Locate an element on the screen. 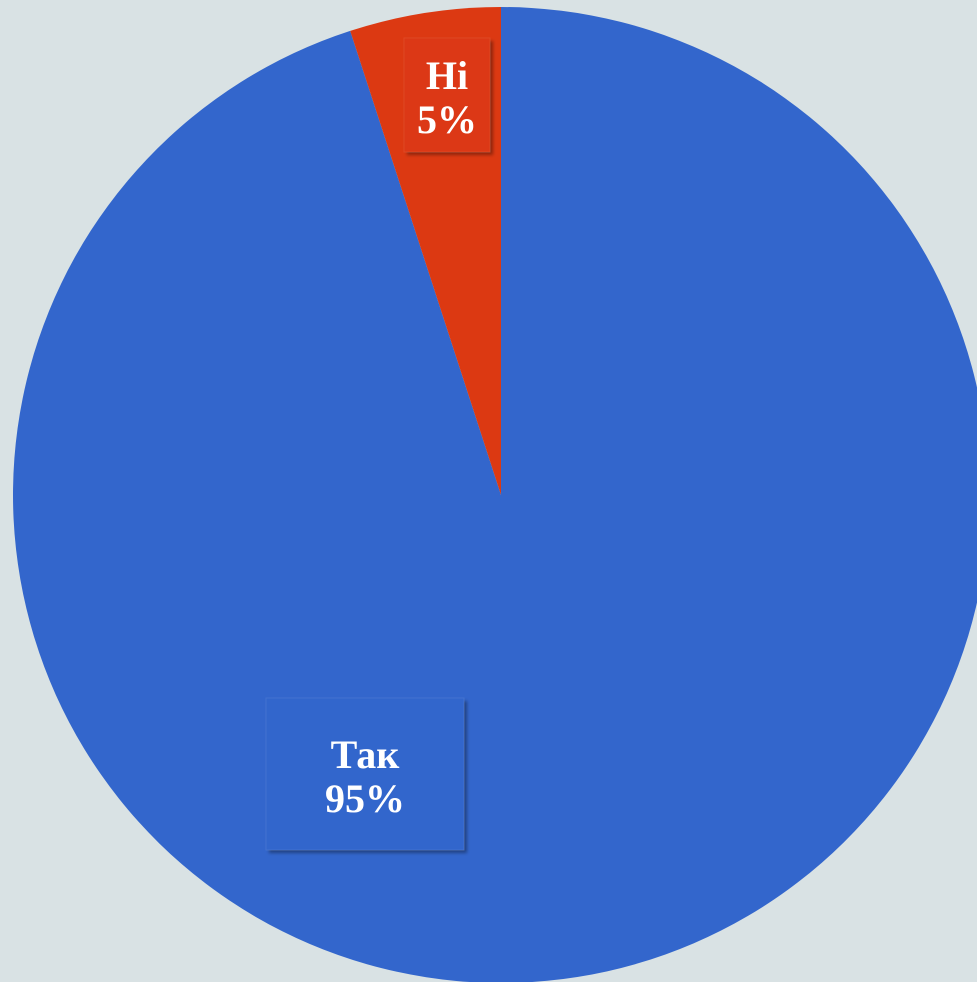  slice-category-label: Ні is located at coordinates (447, 75).